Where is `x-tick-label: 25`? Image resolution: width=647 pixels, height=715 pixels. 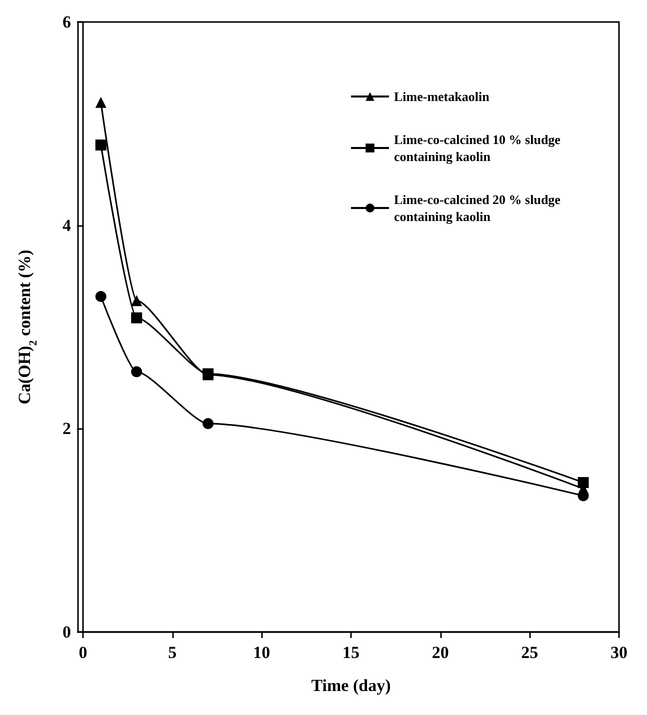
x-tick-label: 25 is located at coordinates (529, 652).